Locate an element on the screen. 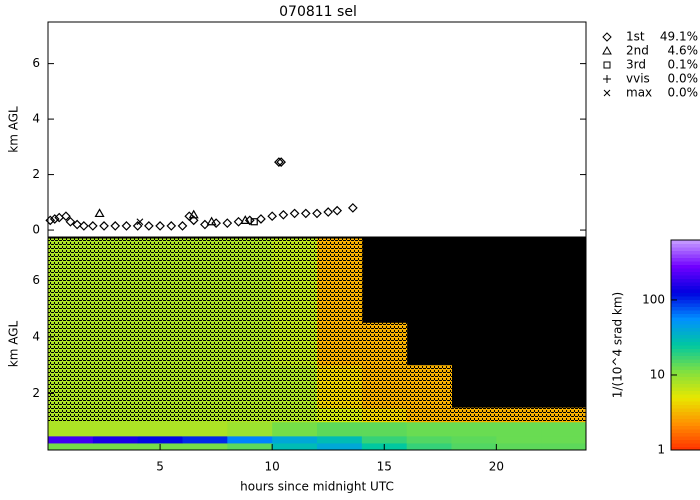 Image resolution: width=700 pixels, height=500 pixels. legend-share: 49.1% is located at coordinates (679, 37).